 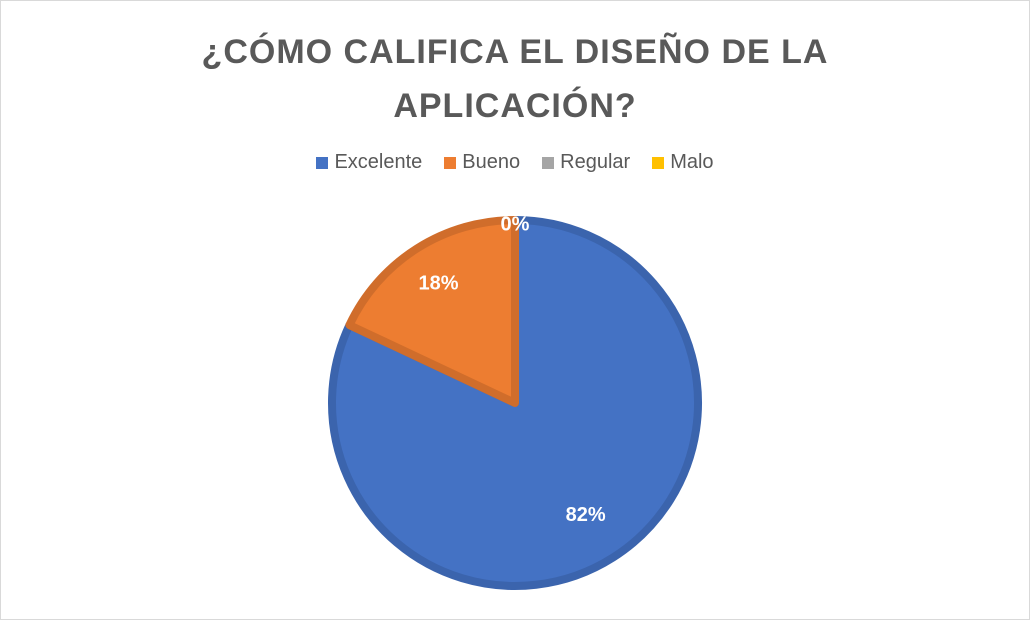 I want to click on legend-item-bueno: Bueno, so click(x=482, y=162).